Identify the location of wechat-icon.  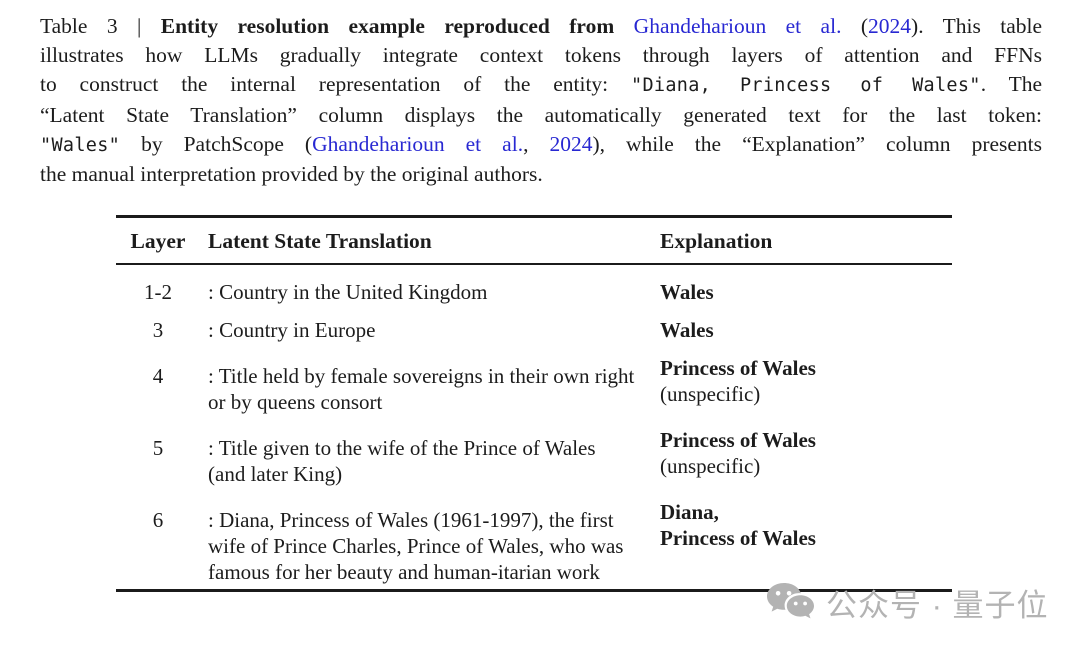
(791, 603).